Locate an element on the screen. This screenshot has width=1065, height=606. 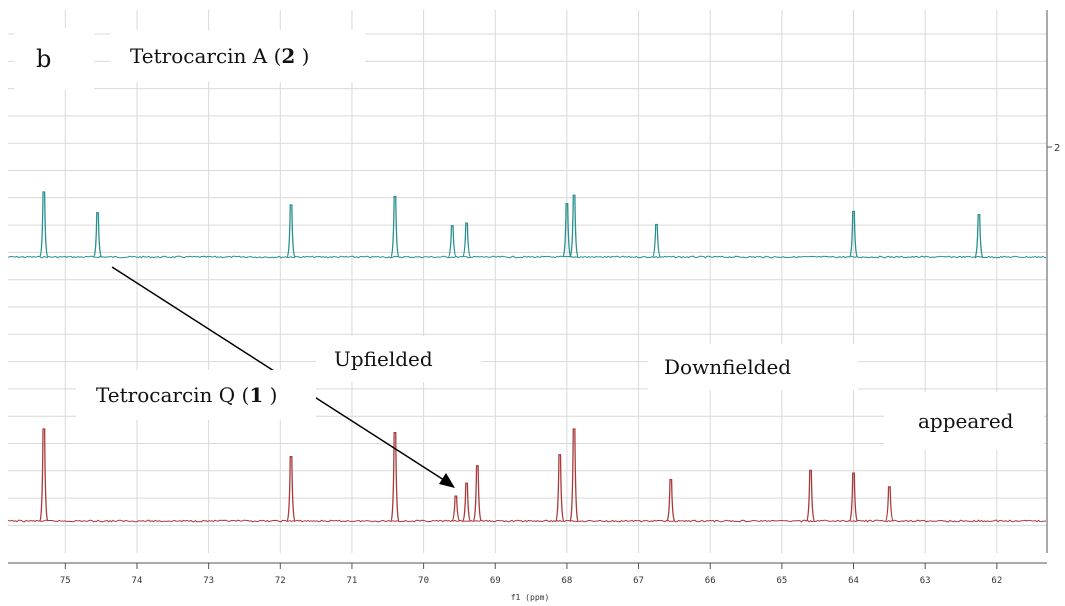
x-tick-label: 74 is located at coordinates (137, 581).